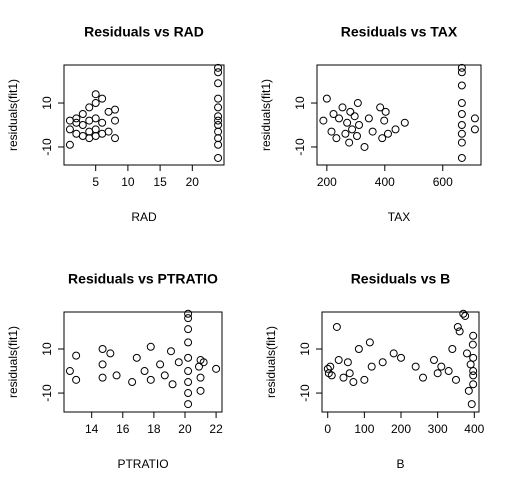 The width and height of the screenshot is (514, 490). Describe the element at coordinates (95, 182) in the screenshot. I see `x-tick-label: 5` at that location.